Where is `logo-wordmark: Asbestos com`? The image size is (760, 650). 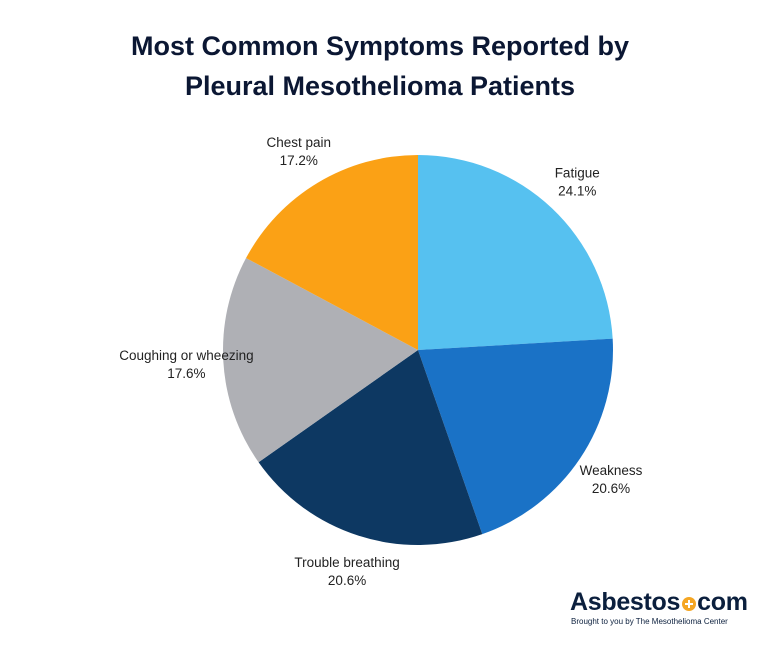
logo-wordmark: Asbestos com is located at coordinates (660, 602).